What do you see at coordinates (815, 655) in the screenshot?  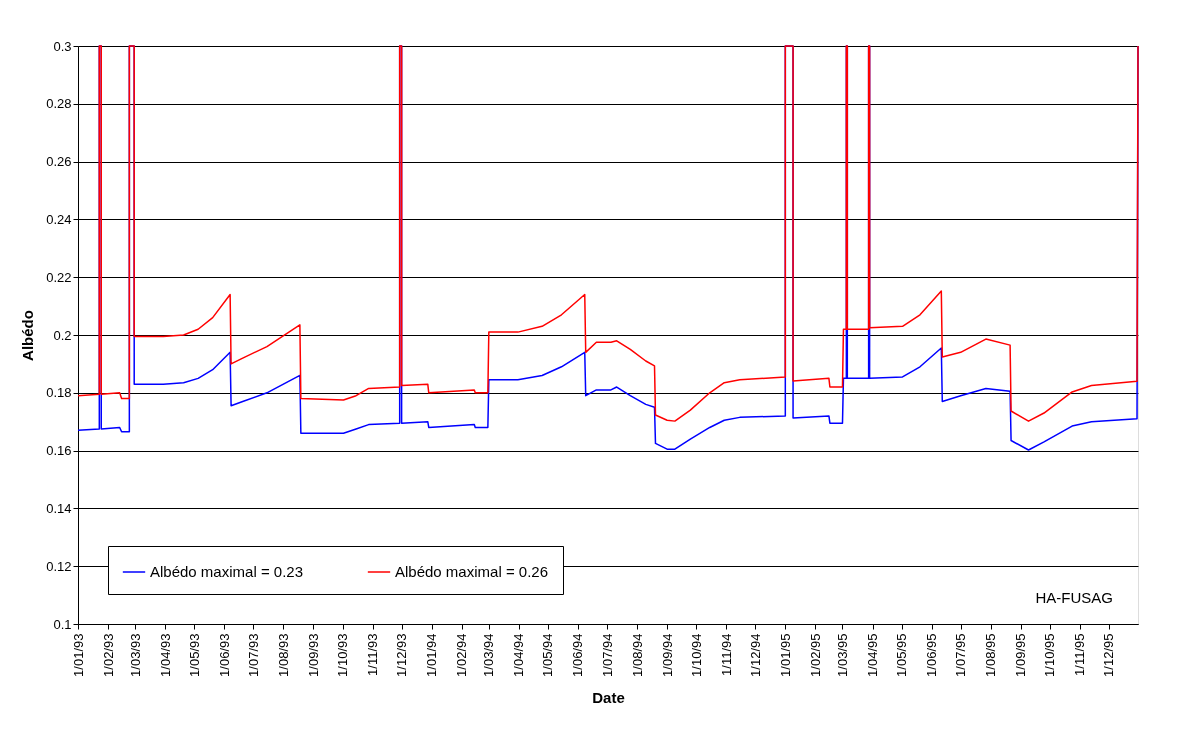 I see `x-tick-label: 1/02/95` at bounding box center [815, 655].